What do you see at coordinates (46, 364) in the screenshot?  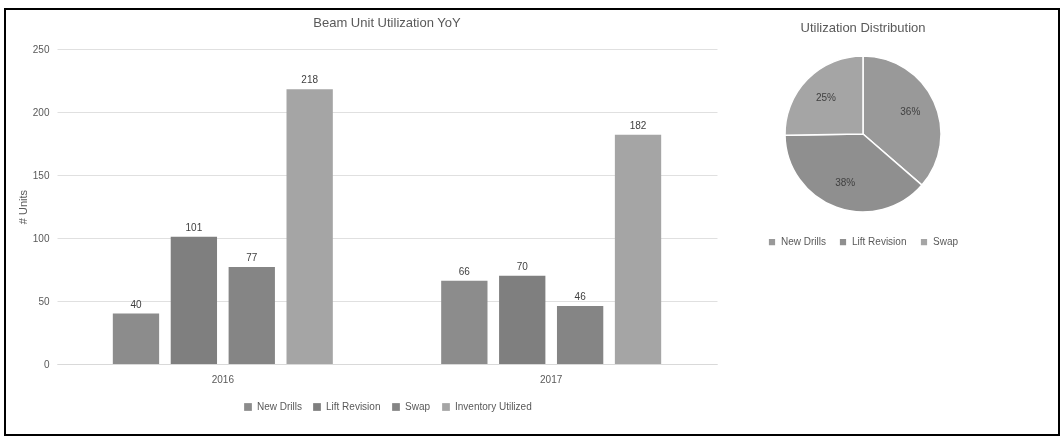 I see `y-tick-label: 0` at bounding box center [46, 364].